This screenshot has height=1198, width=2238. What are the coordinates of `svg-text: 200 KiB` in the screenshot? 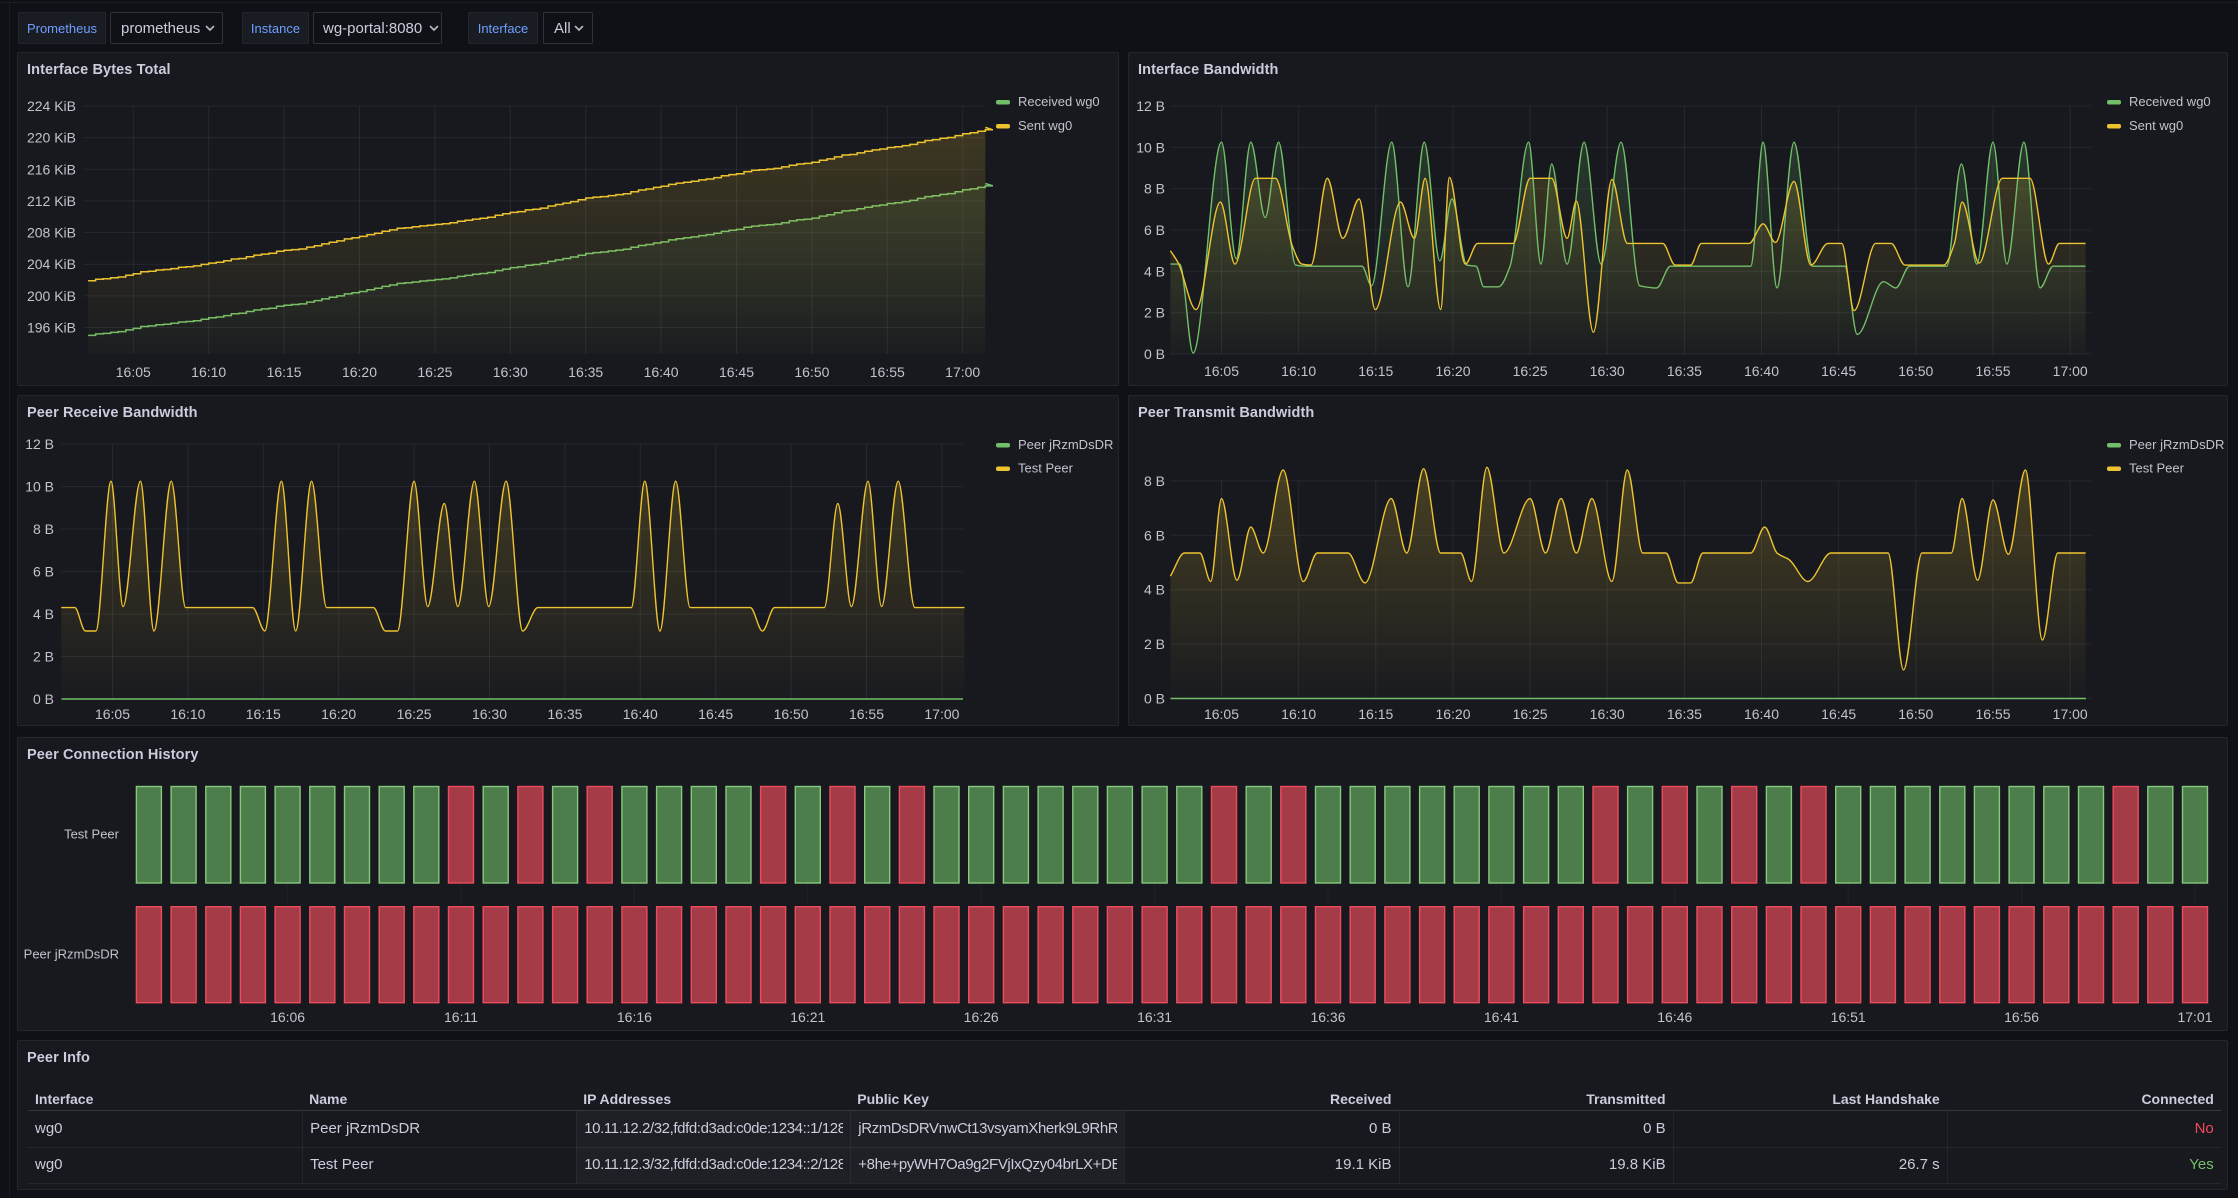 It's located at (51, 296).